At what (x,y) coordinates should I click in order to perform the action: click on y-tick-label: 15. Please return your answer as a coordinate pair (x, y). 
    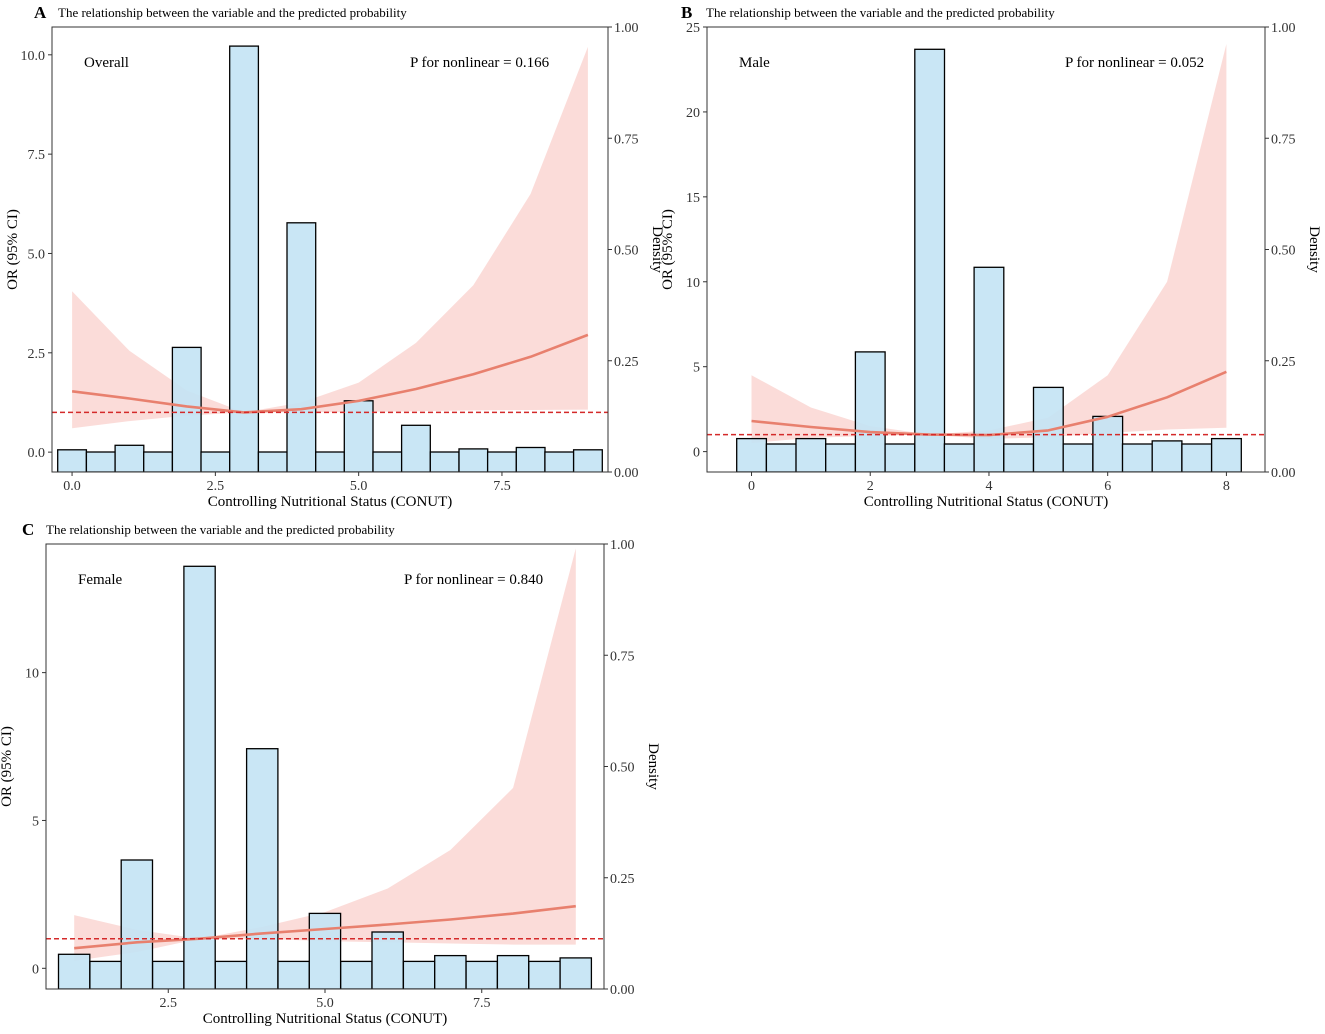
    Looking at the image, I should click on (693, 198).